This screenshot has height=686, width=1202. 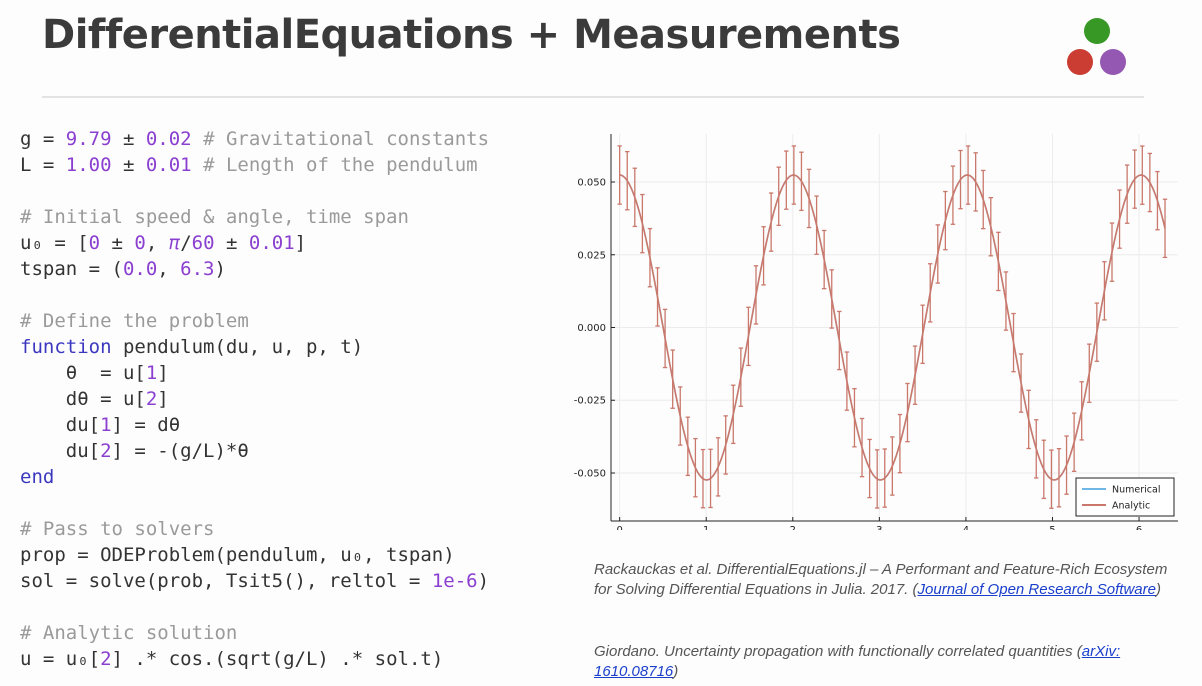 What do you see at coordinates (254, 399) in the screenshot?
I see `code-line: dθ = u[2]` at bounding box center [254, 399].